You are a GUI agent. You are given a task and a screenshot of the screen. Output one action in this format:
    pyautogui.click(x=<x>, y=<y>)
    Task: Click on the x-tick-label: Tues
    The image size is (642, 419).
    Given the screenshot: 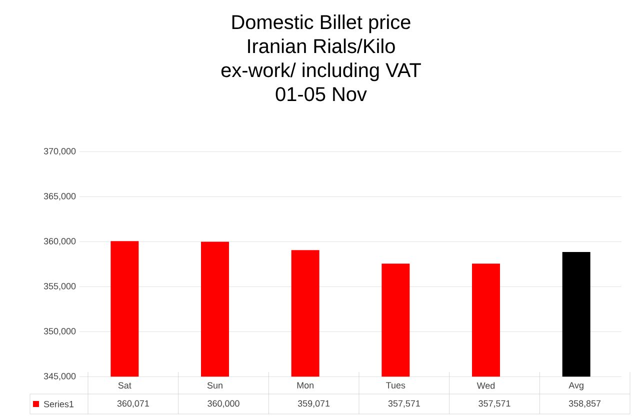 What is the action you would take?
    pyautogui.click(x=396, y=385)
    